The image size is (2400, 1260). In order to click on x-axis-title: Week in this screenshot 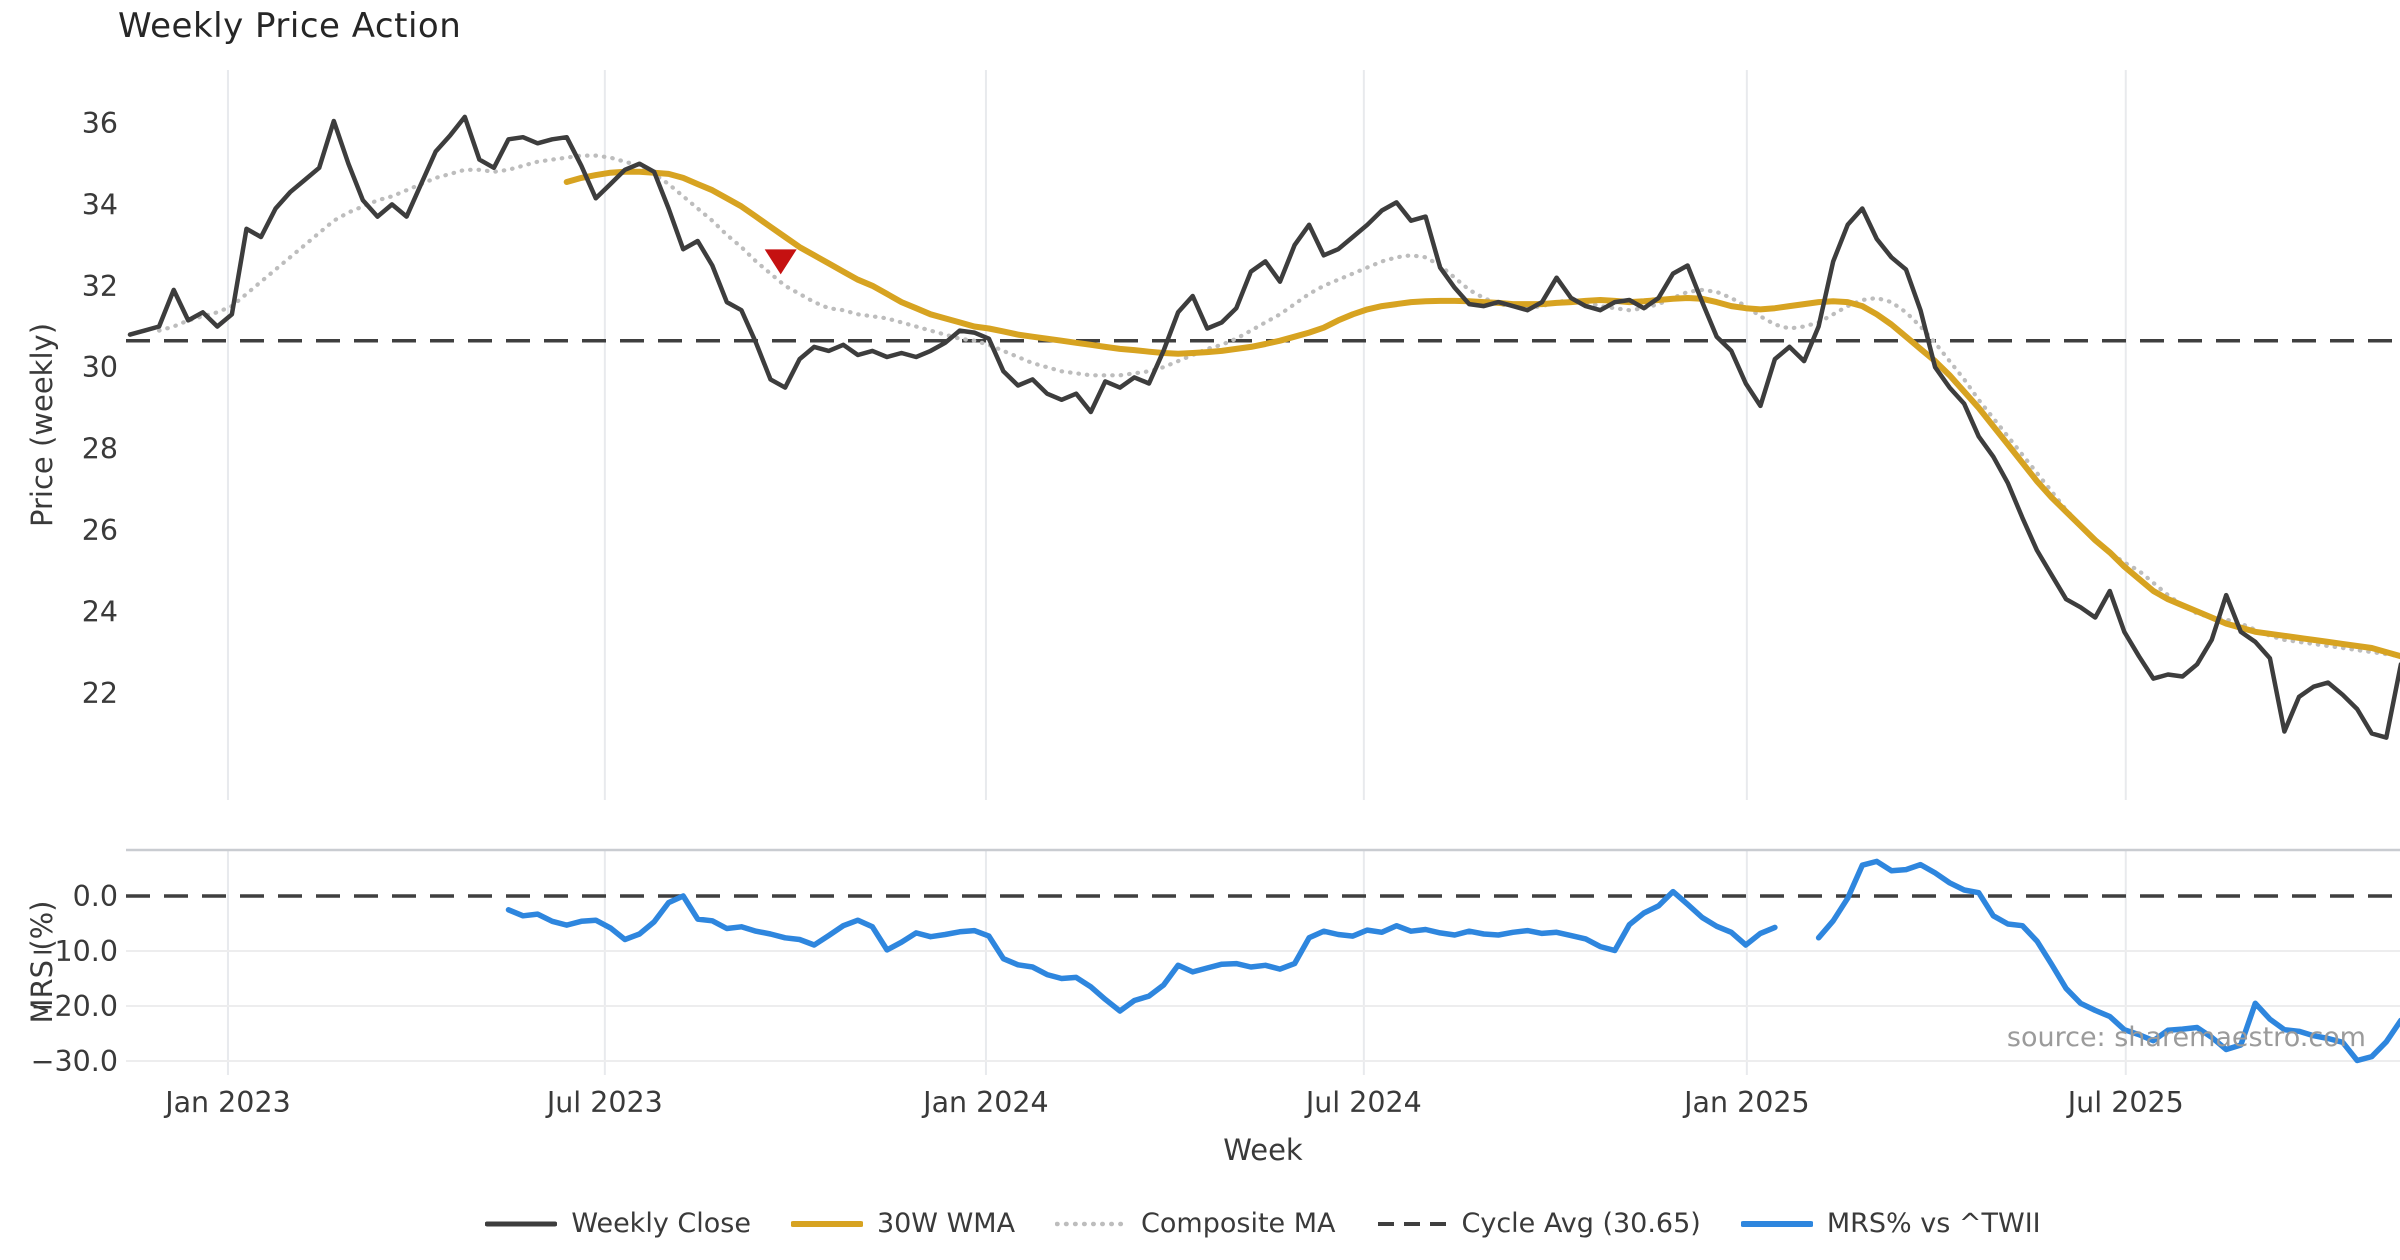, I will do `click(1263, 1150)`.